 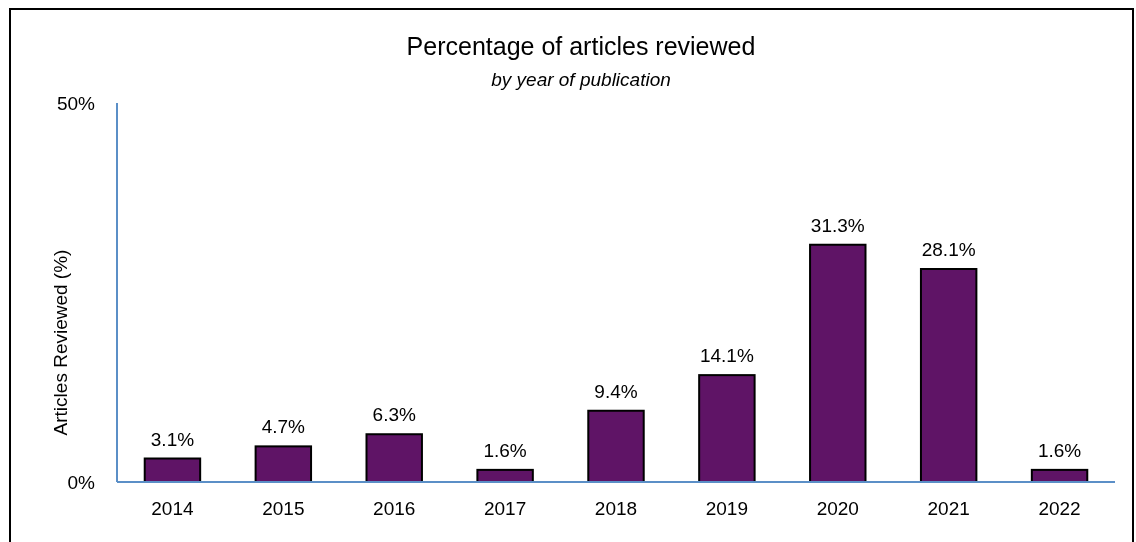 I want to click on x-tick-label: 2016, so click(x=394, y=508).